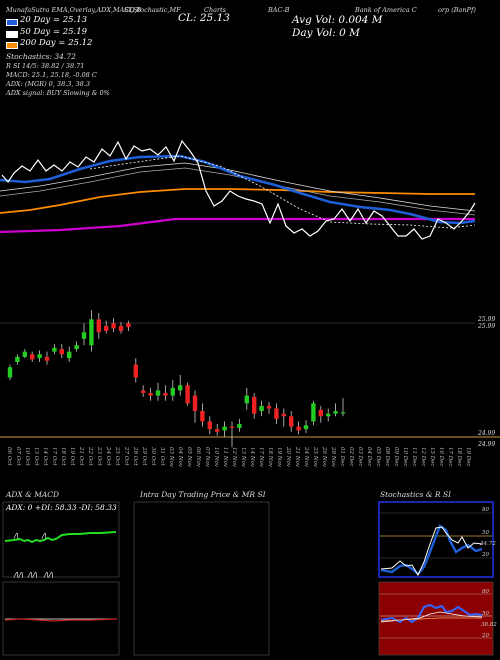  I want to click on adx-values: ADX: 0 +DI: 58.33 -DI: 58.33, so click(61, 507).